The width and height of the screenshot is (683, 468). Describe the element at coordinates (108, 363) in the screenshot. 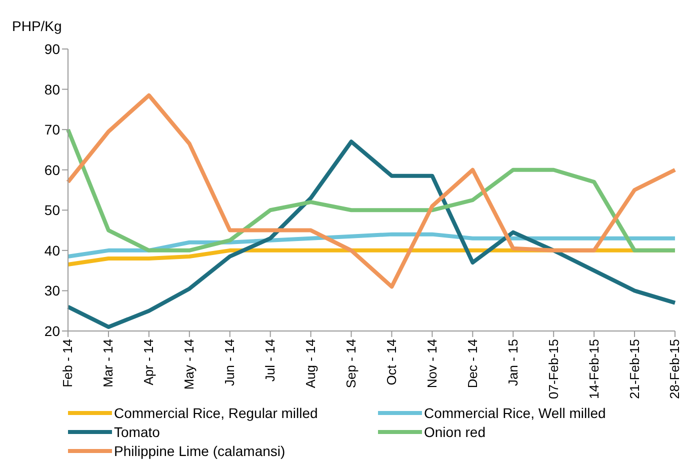

I see `x-tick-label: Mar - 14` at that location.